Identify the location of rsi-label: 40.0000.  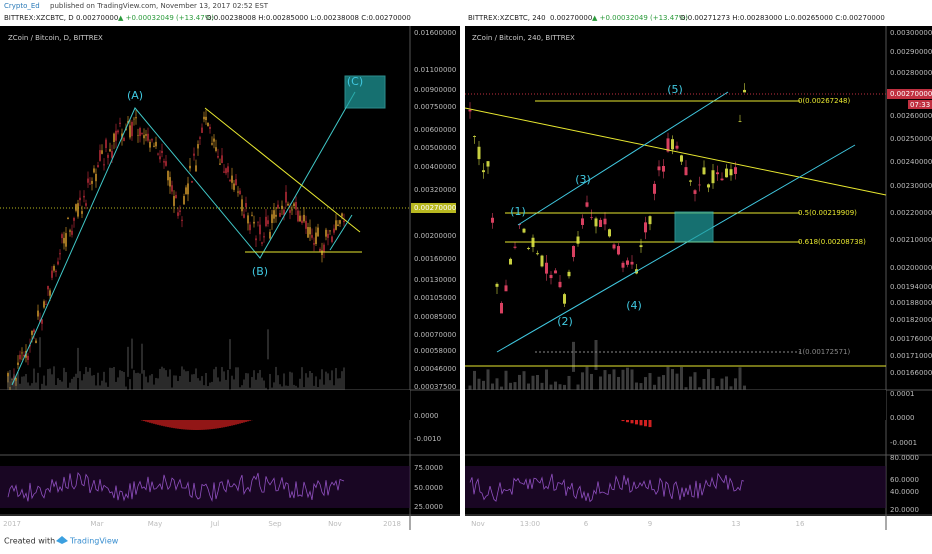
(904, 492).